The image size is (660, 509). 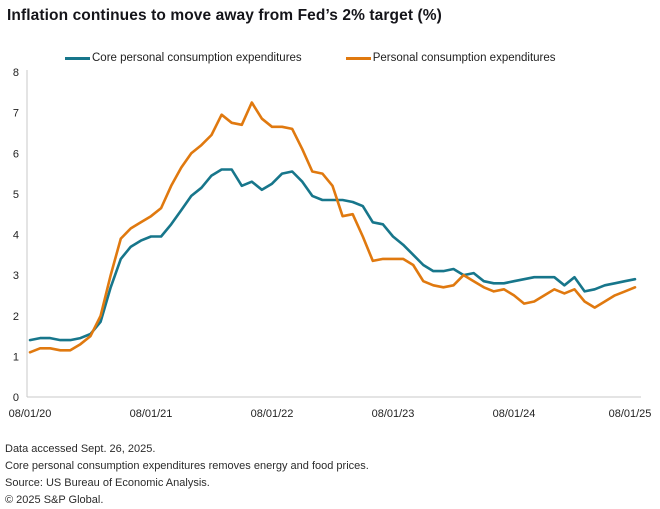 I want to click on x-axis-tick-label: 08/01/24, so click(x=514, y=414).